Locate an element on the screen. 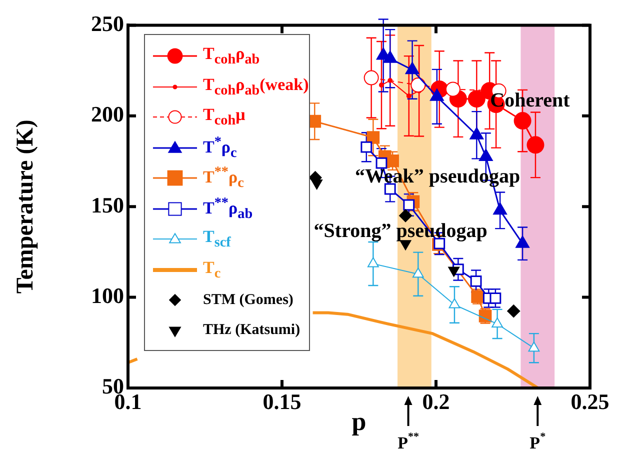 This screenshot has width=629, height=463. x-tick-label: 0.2 is located at coordinates (436, 401).